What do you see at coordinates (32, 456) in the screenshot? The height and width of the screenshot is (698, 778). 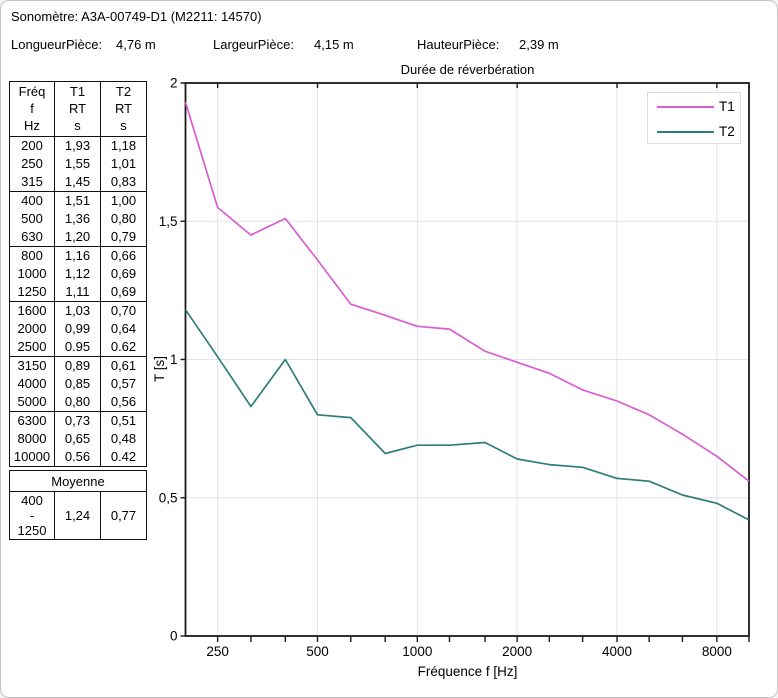 I see `freq-cell: 10000` at bounding box center [32, 456].